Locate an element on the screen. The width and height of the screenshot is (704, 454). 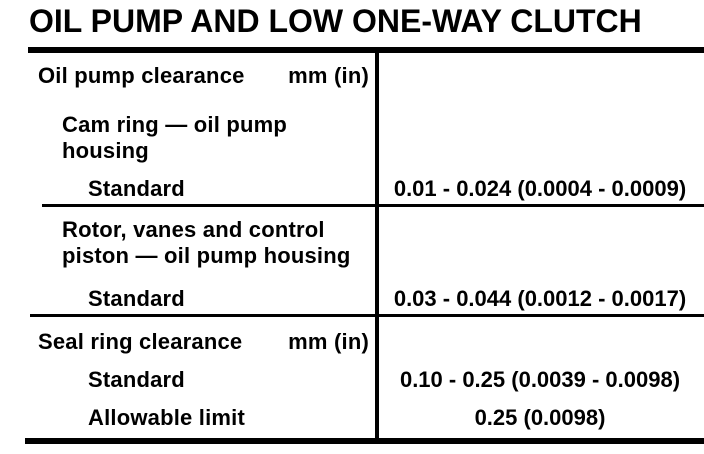
spec-label: Allowable limit is located at coordinates (167, 417).